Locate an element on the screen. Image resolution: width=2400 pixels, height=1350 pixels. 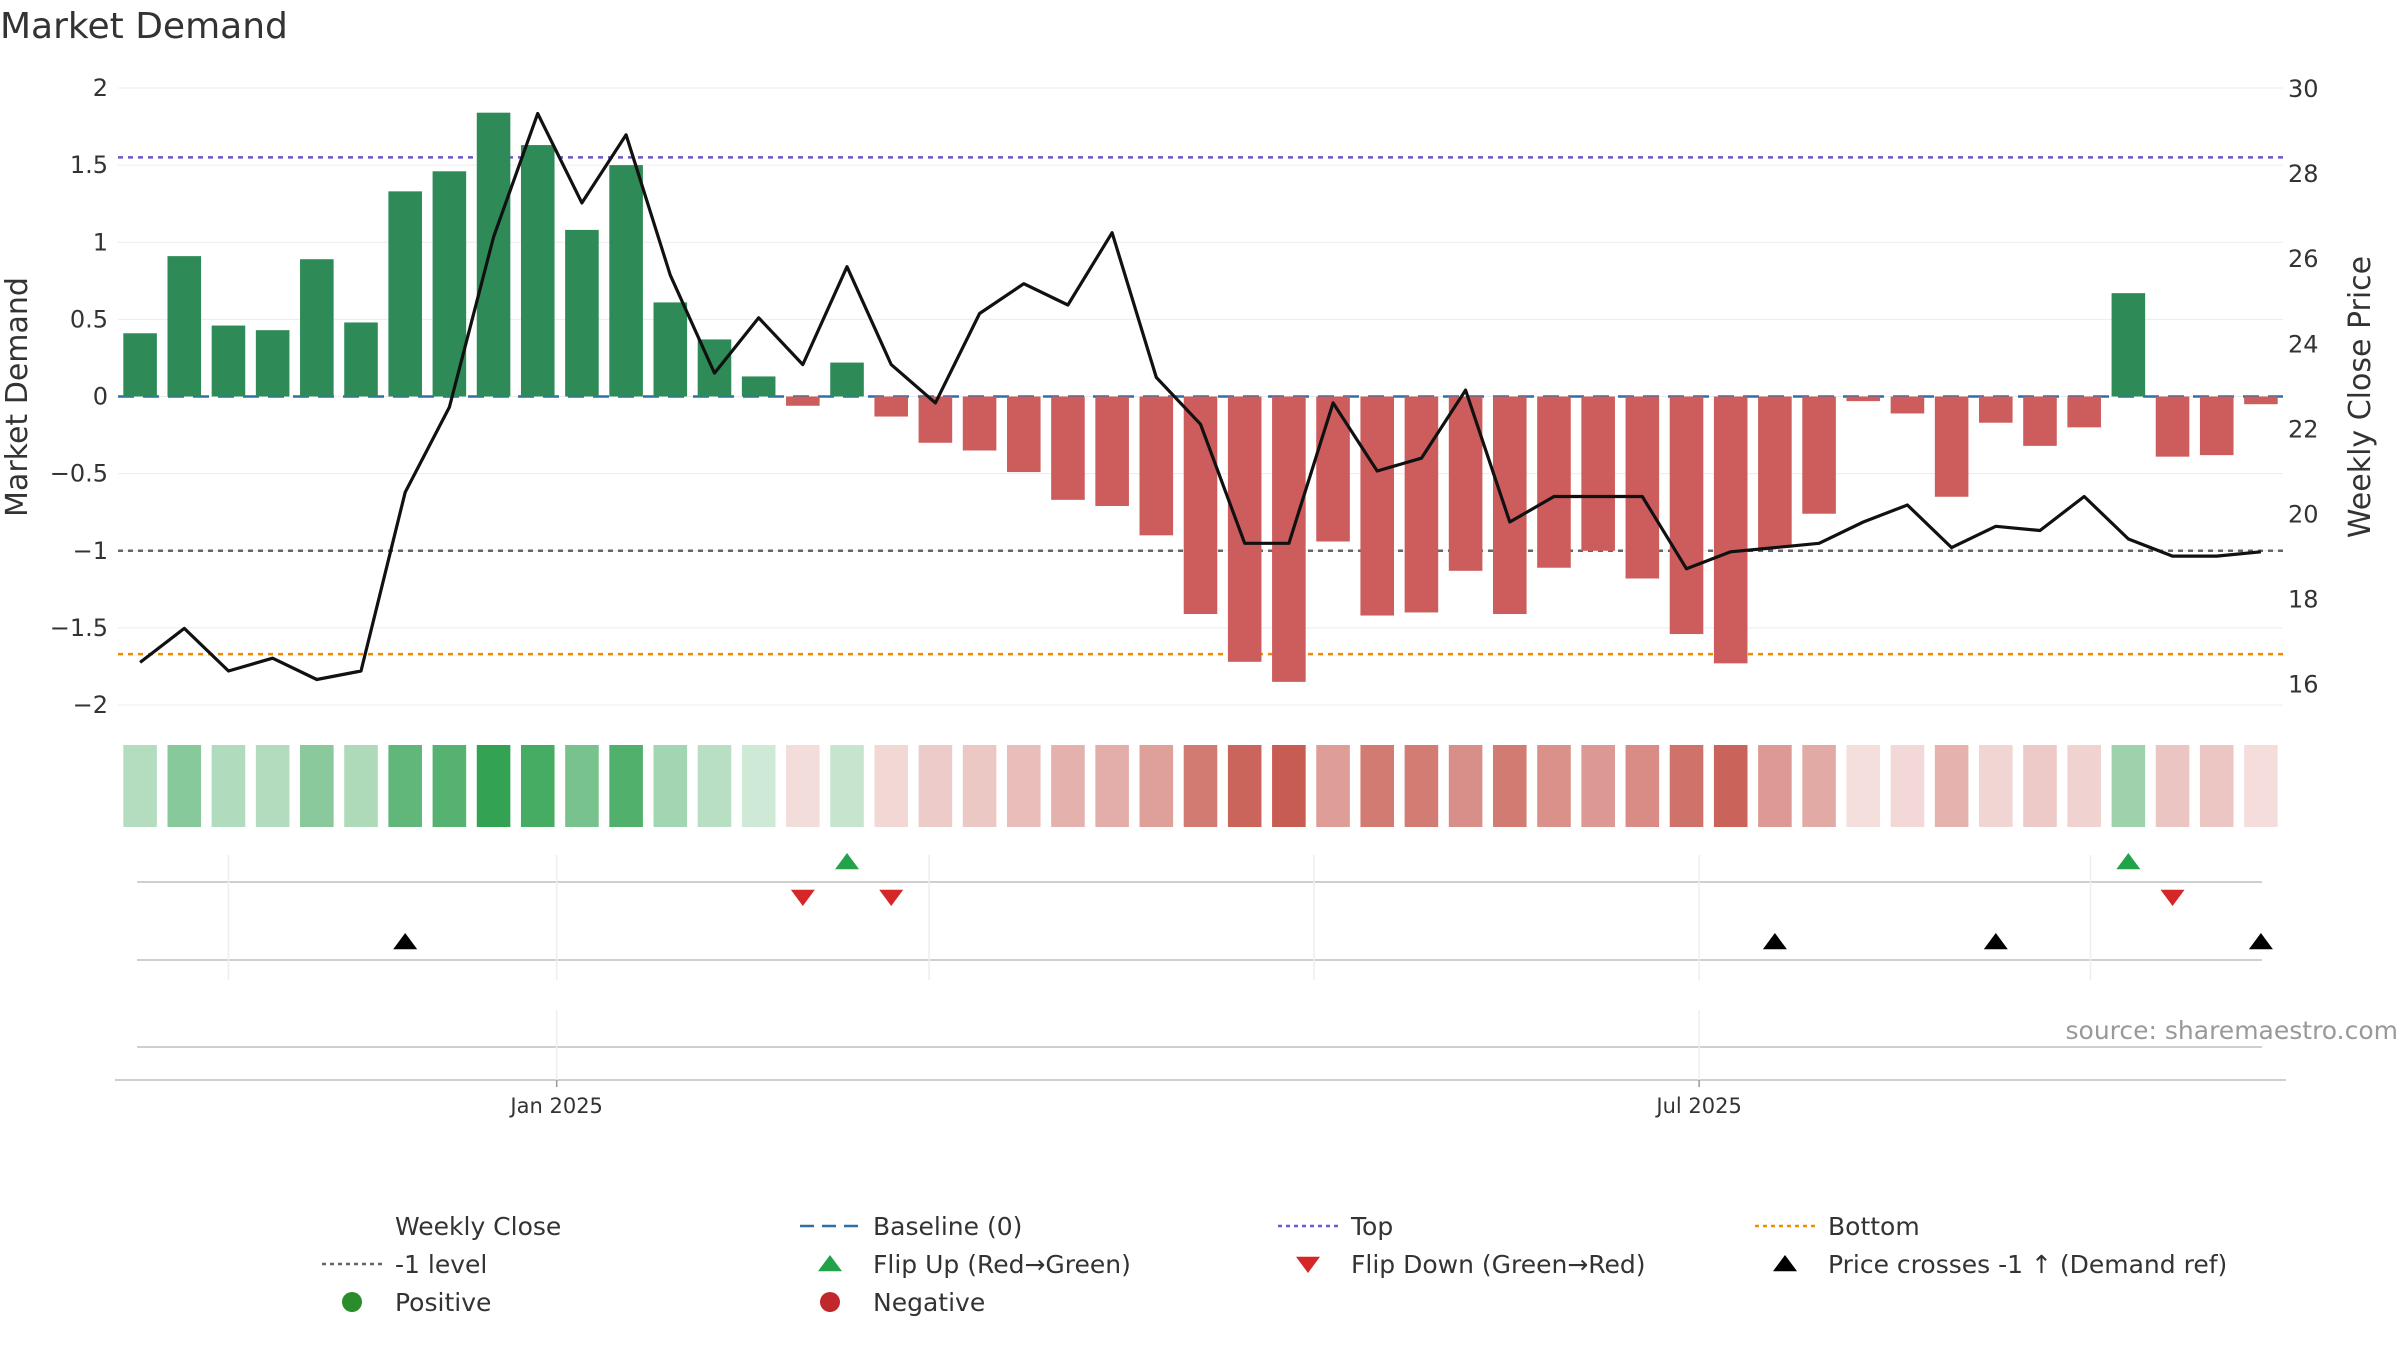
legend-label: Positive is located at coordinates (443, 1302).